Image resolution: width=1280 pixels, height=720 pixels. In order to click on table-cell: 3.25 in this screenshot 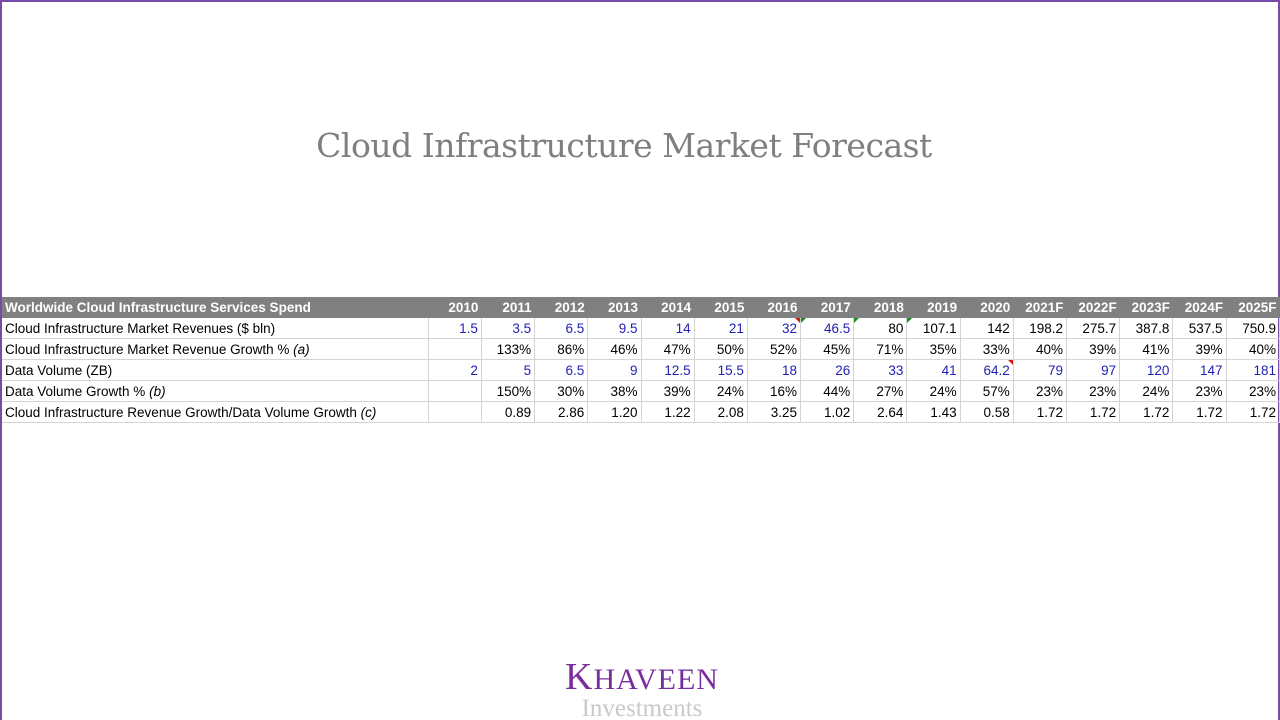, I will do `click(774, 412)`.